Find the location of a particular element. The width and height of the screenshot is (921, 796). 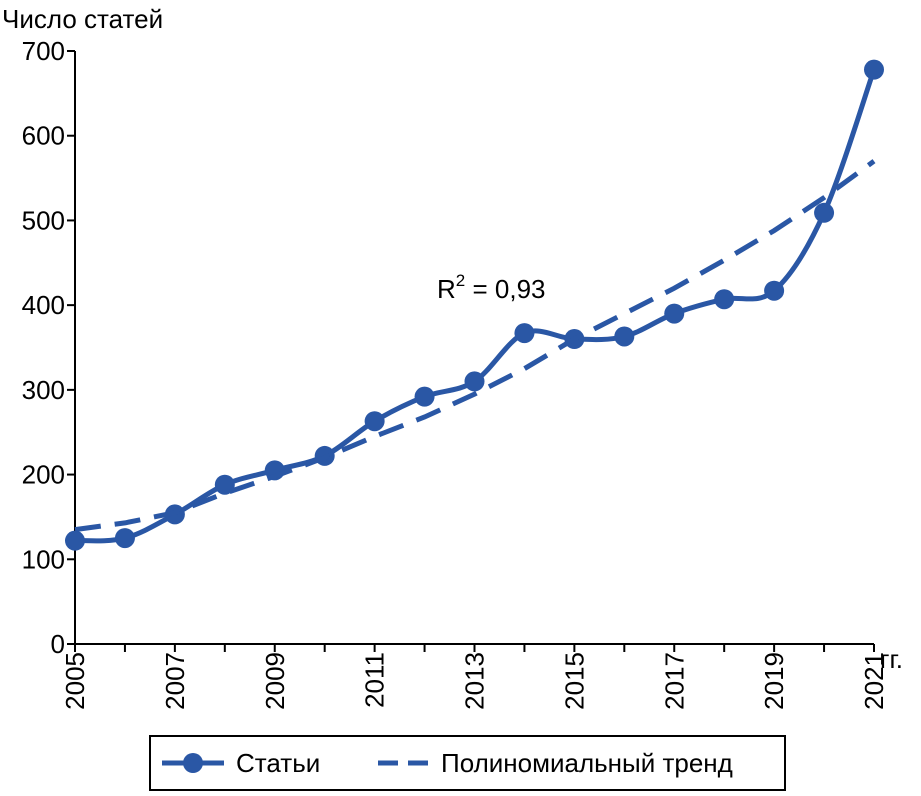

x-tick-label: 2021 is located at coordinates (874, 681).